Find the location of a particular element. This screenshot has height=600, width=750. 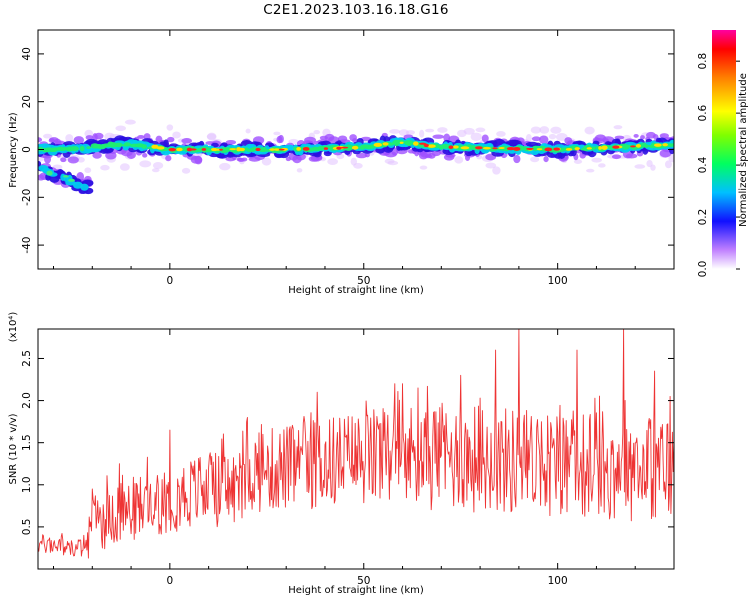

y-tick-label: -40 is located at coordinates (27, 245).